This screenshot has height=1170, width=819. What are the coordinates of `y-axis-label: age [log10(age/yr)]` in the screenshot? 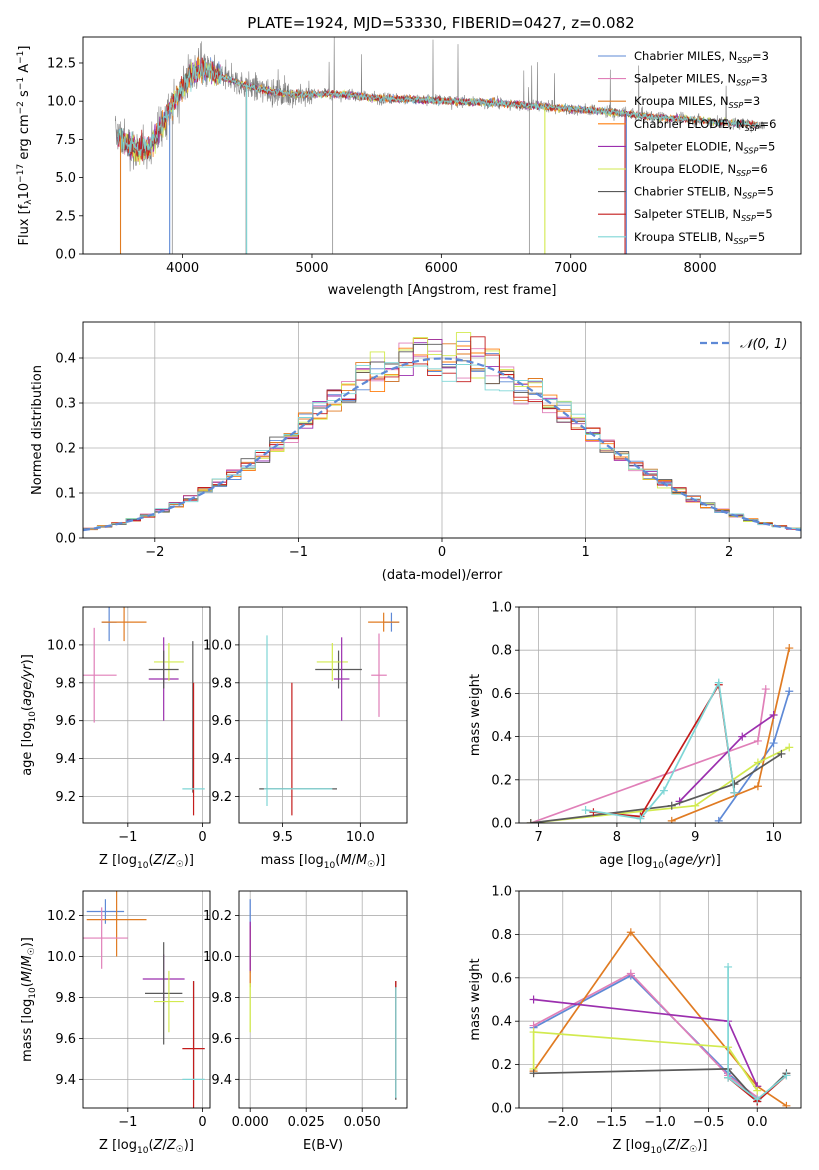 It's located at (29, 715).